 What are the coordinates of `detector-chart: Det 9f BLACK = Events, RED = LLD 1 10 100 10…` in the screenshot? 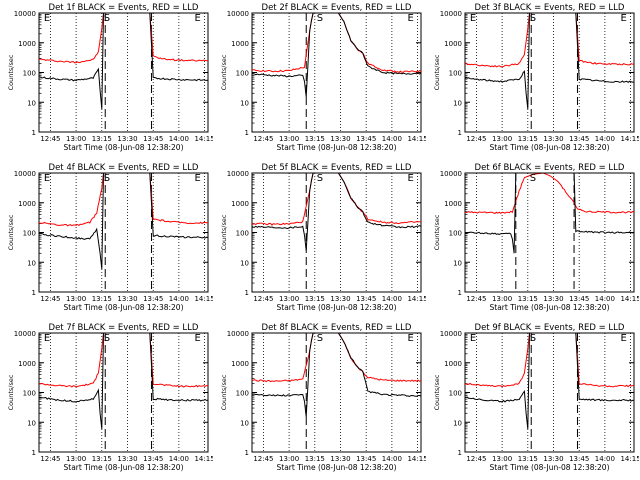 It's located at (536, 397).